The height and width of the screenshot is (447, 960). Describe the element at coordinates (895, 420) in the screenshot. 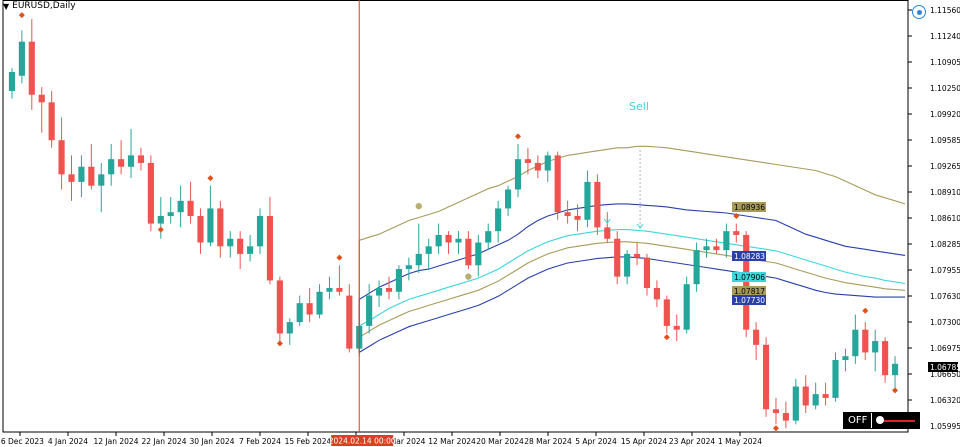

I see `toggle-slider` at that location.